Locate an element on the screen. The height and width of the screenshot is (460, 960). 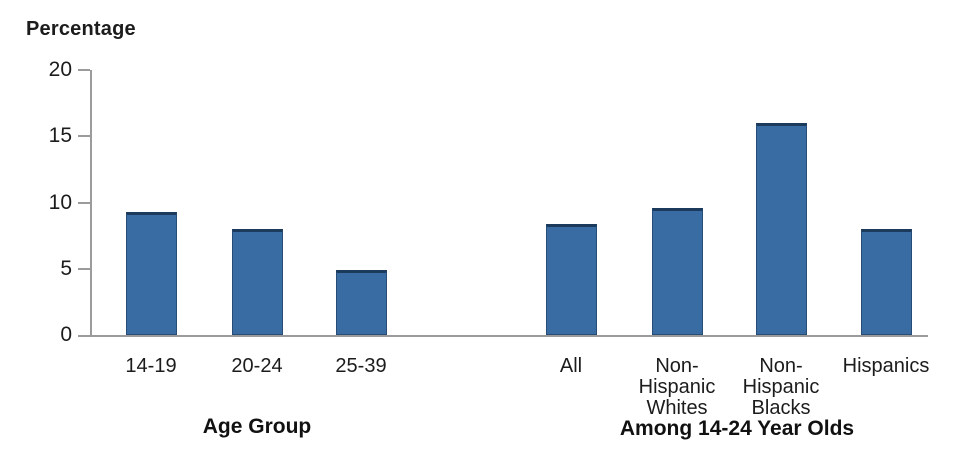
y-tick-label-5: 5 is located at coordinates (66, 268).